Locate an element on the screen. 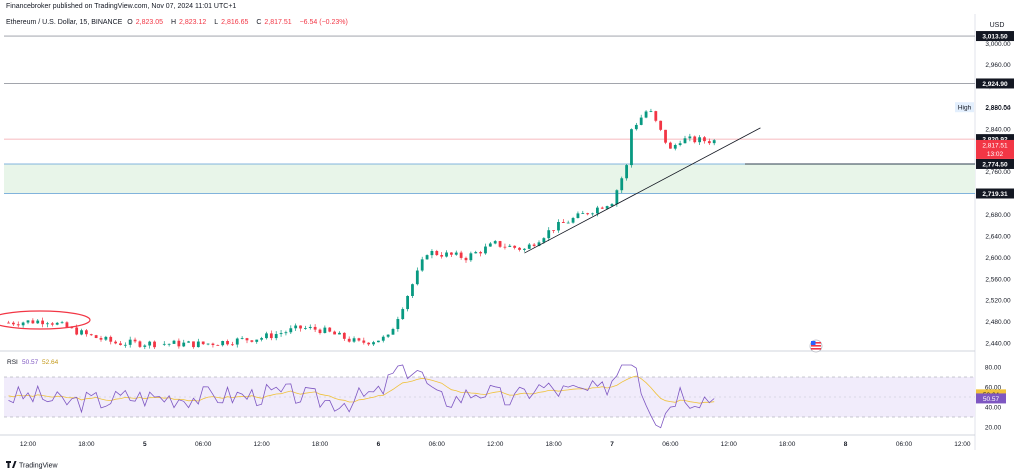 The width and height of the screenshot is (1024, 474). price-tick-label: 2,440.00 is located at coordinates (998, 344).